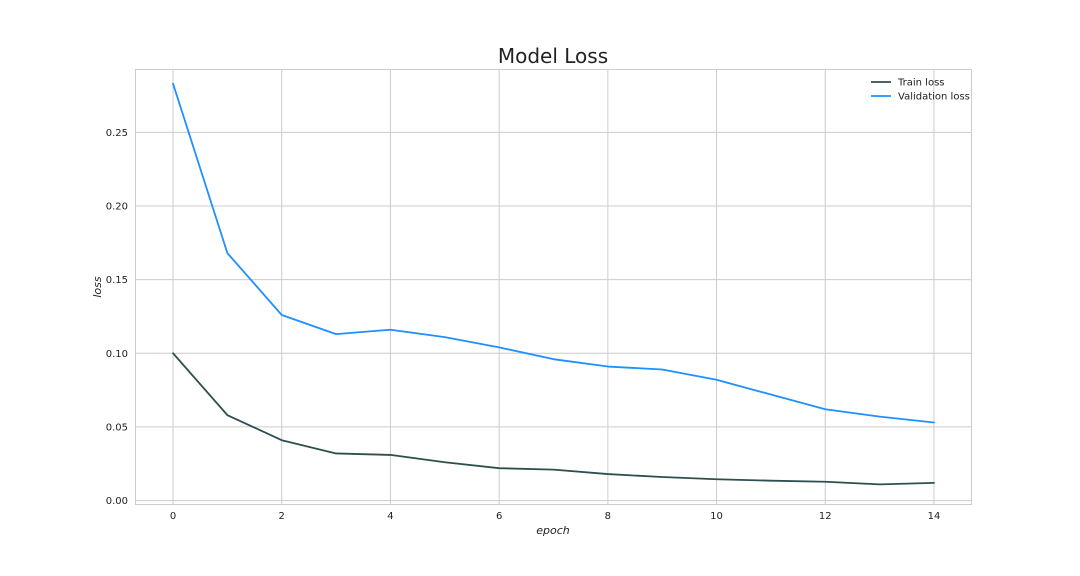 The height and width of the screenshot is (576, 1080). What do you see at coordinates (117, 206) in the screenshot?
I see `y-tick-label: 0.20` at bounding box center [117, 206].